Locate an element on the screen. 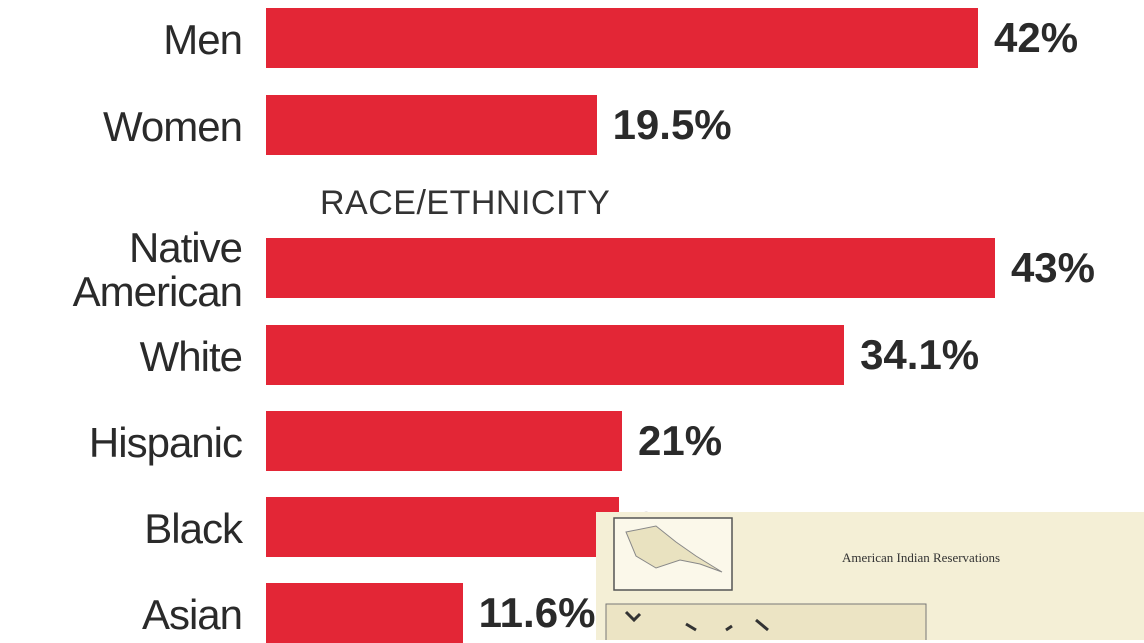 The image size is (1144, 643). value-label: 19.5% is located at coordinates (672, 124).